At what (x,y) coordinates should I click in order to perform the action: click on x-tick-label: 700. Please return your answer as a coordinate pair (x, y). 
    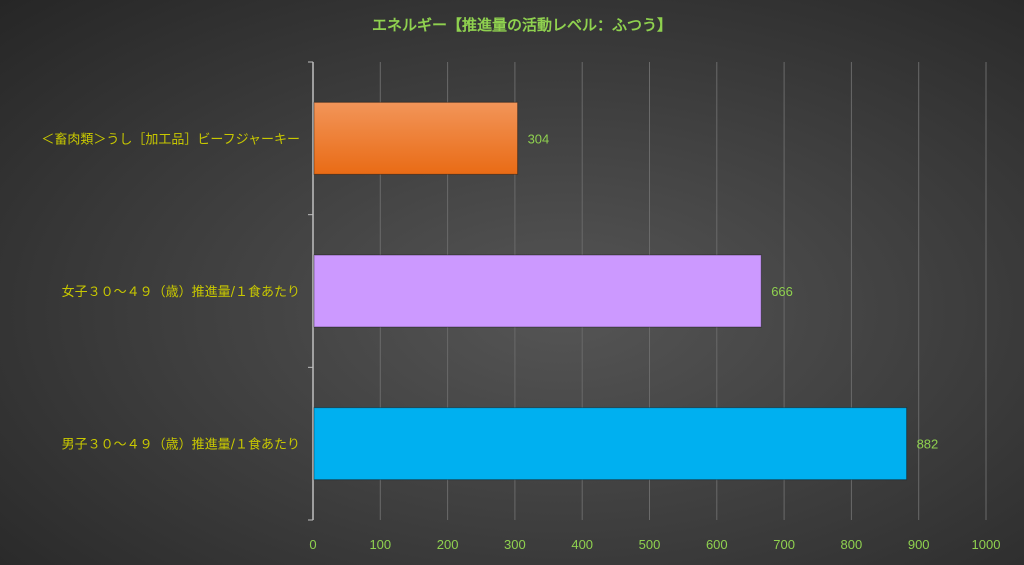
    Looking at the image, I should click on (784, 544).